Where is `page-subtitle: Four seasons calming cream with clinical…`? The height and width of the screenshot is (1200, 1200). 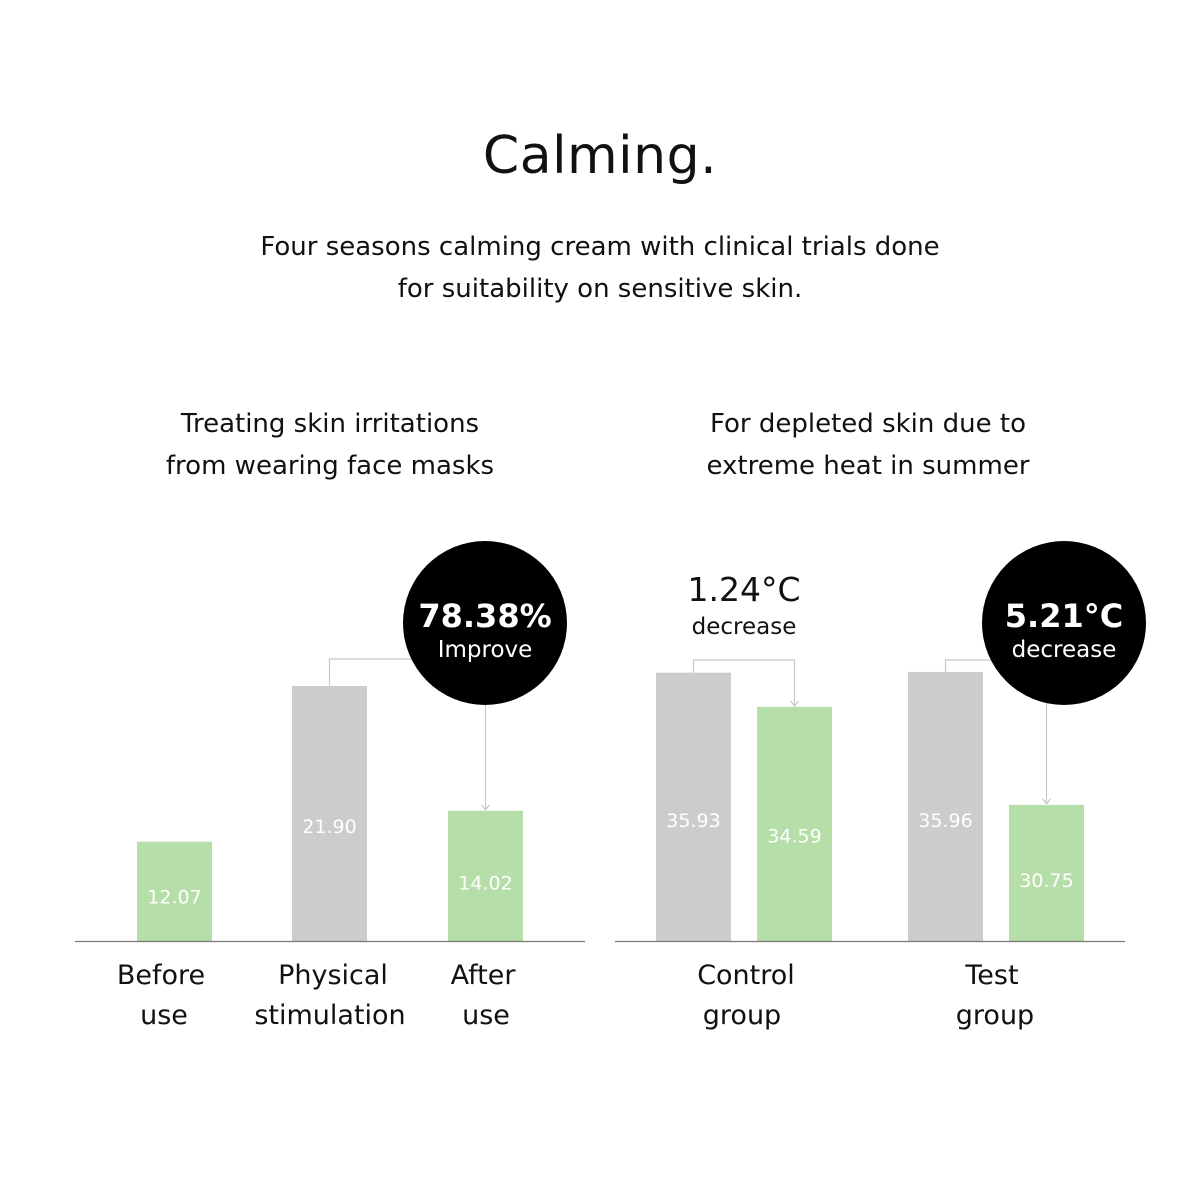
page-subtitle: Four seasons calming cream with clinical… is located at coordinates (600, 268).